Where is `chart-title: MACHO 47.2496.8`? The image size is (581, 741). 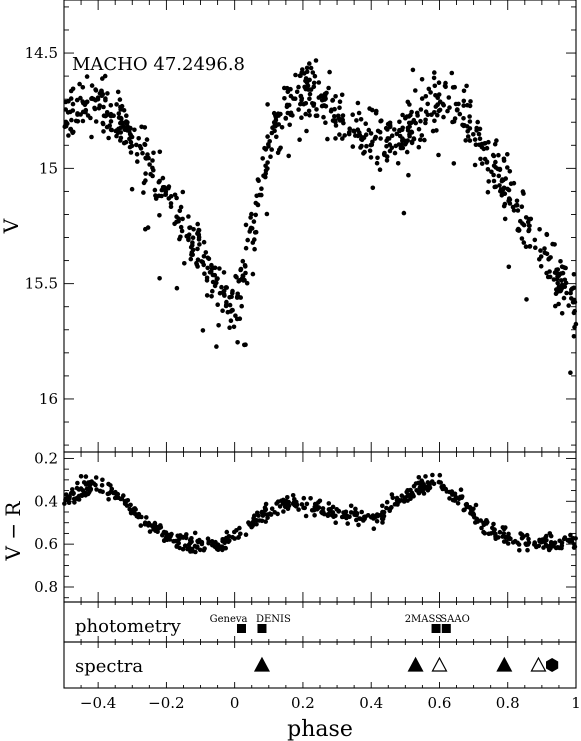 chart-title: MACHO 47.2496.8 is located at coordinates (158, 64).